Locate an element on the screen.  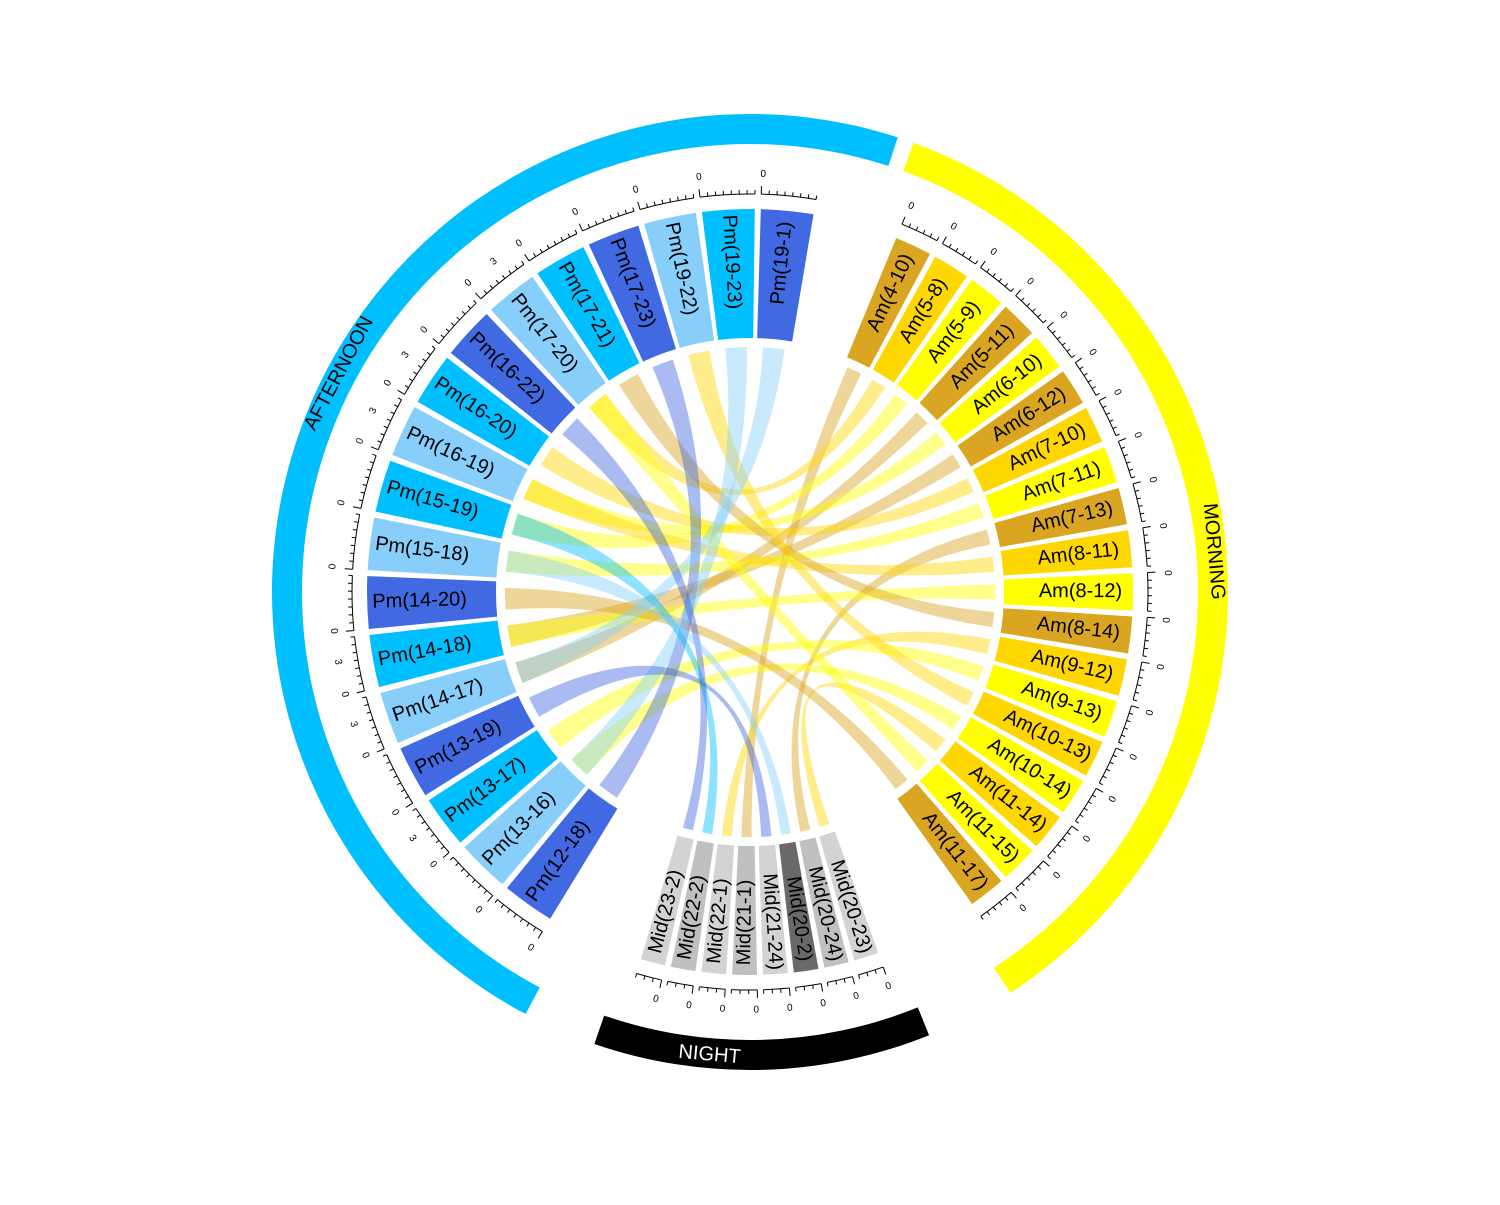
sector-label-am-8-12: Am(8-12) is located at coordinates (1080, 591).